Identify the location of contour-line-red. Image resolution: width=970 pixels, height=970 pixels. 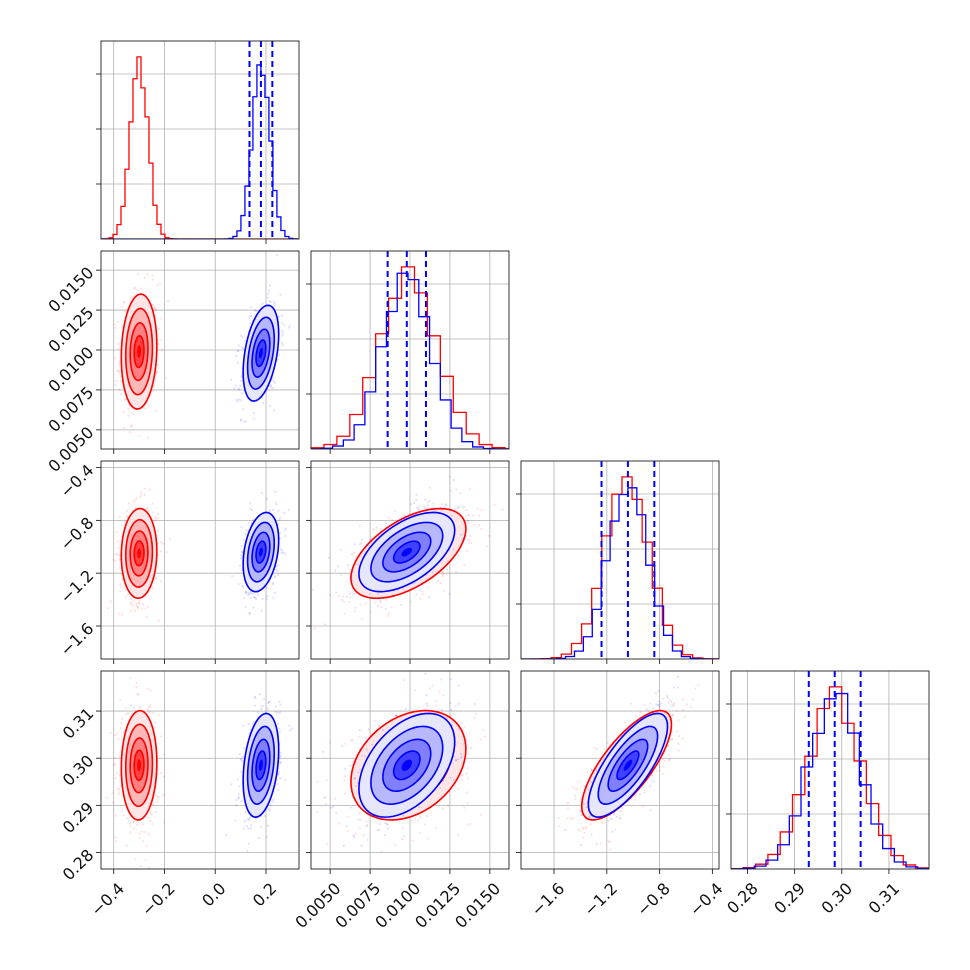
(139, 352).